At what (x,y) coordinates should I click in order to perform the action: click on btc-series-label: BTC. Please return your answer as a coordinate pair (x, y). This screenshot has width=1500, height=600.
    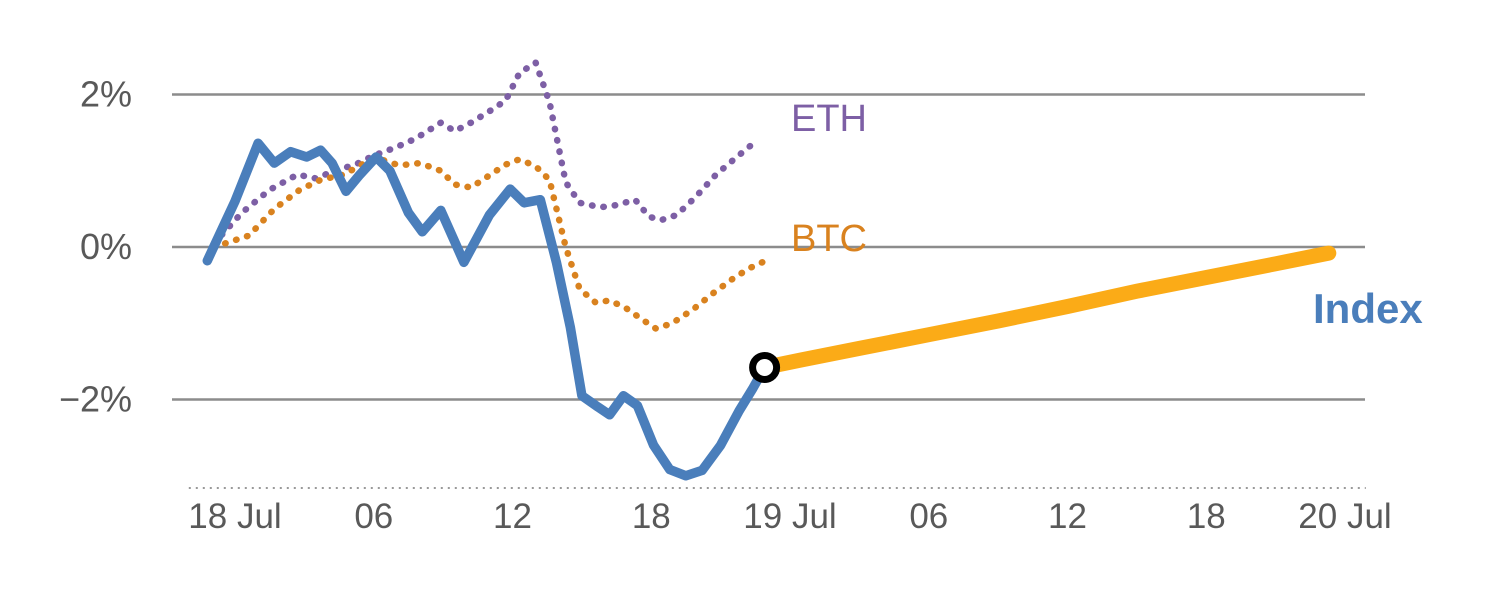
    Looking at the image, I should click on (829, 239).